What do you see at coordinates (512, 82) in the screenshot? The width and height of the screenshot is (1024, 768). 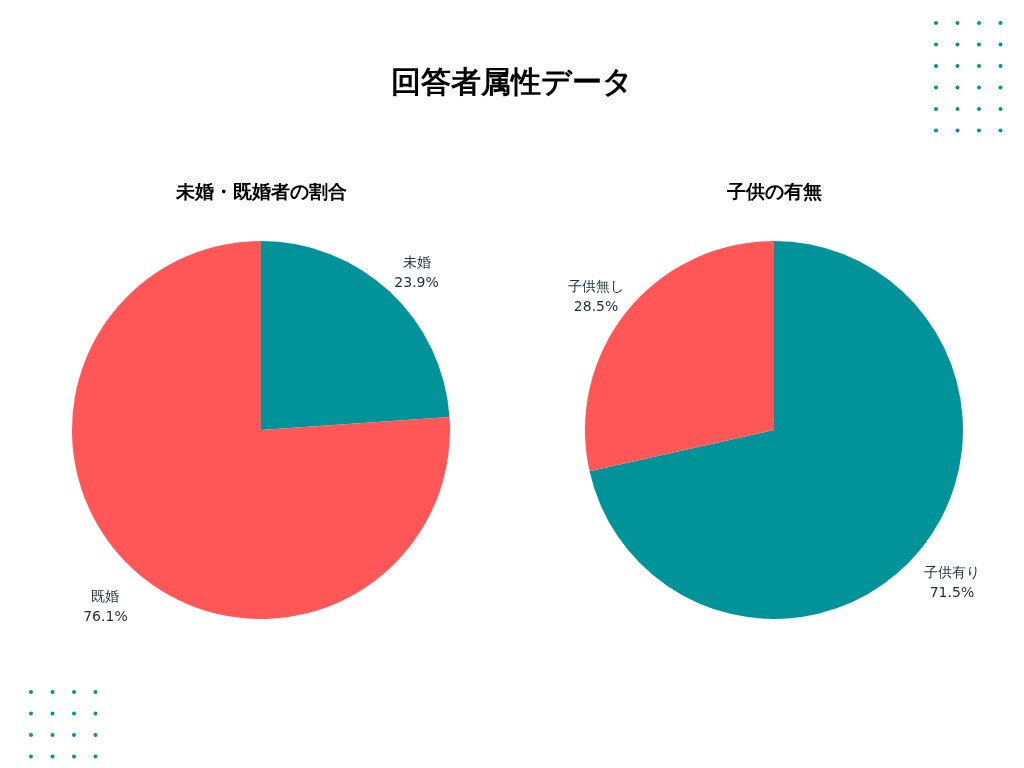 I see `text: 回答者属性データ` at bounding box center [512, 82].